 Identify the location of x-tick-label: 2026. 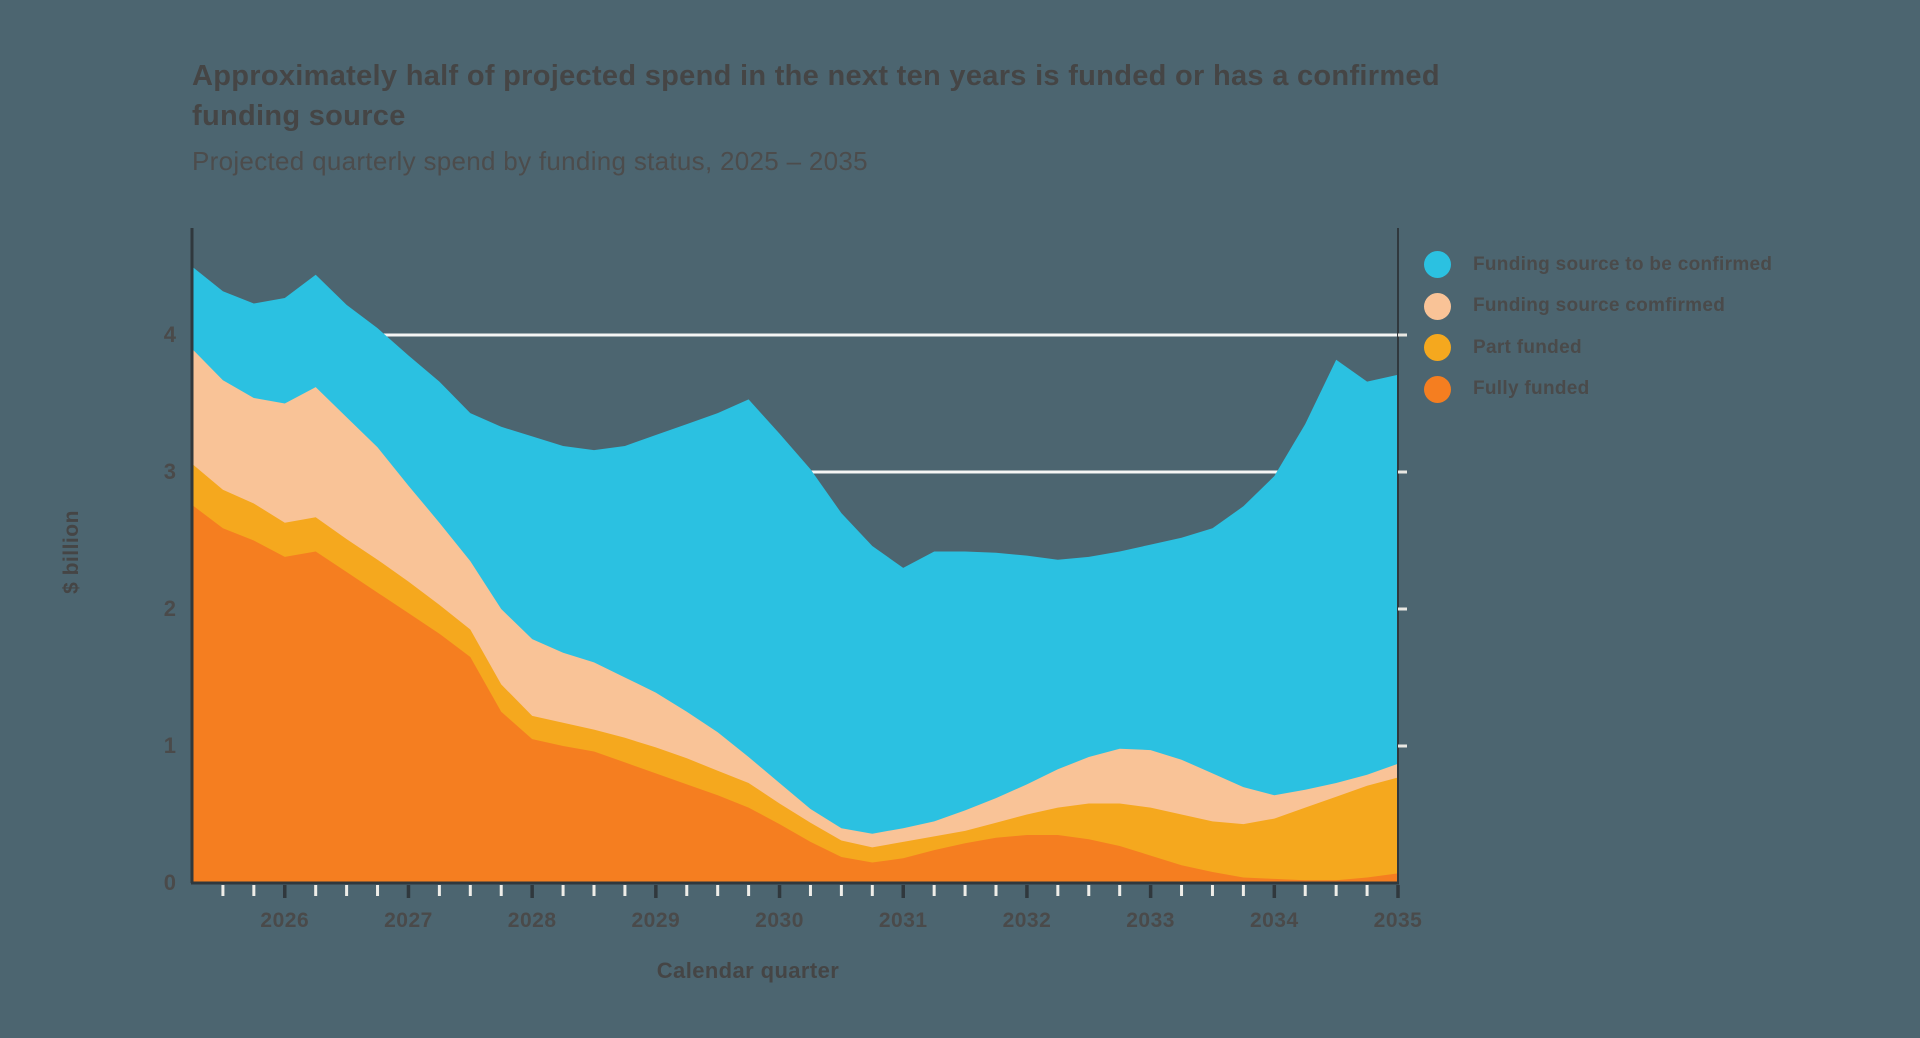
(284, 920).